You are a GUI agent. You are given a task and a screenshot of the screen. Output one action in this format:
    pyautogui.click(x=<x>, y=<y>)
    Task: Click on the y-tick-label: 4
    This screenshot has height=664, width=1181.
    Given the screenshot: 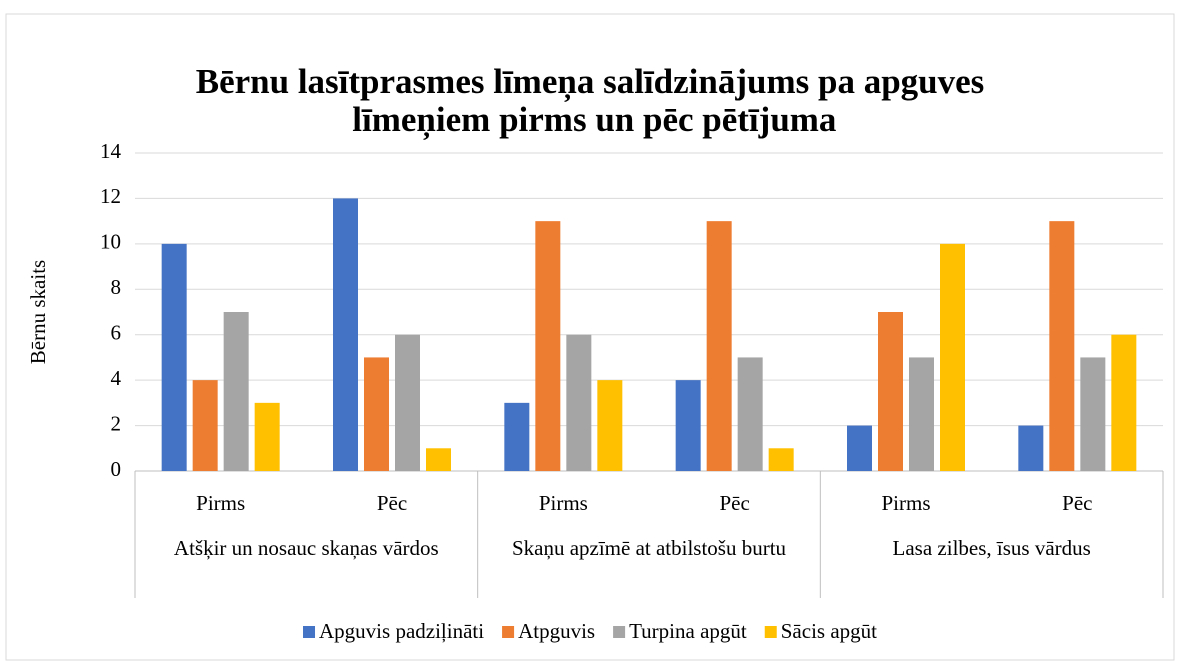 What is the action you would take?
    pyautogui.click(x=116, y=378)
    